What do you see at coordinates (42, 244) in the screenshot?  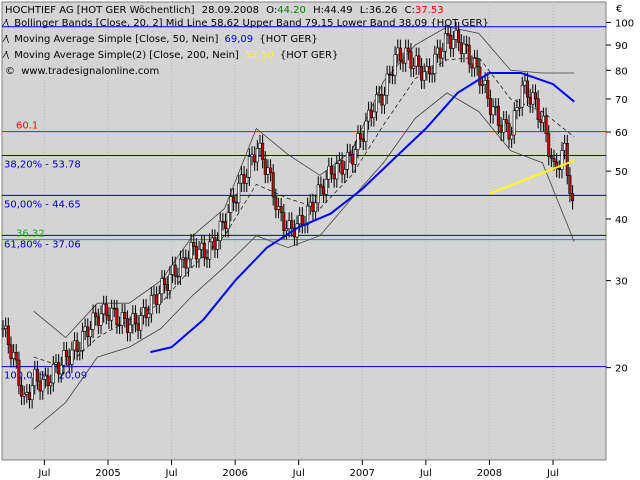 I see `fibonacci-label: 61,80% - 37.06` at bounding box center [42, 244].